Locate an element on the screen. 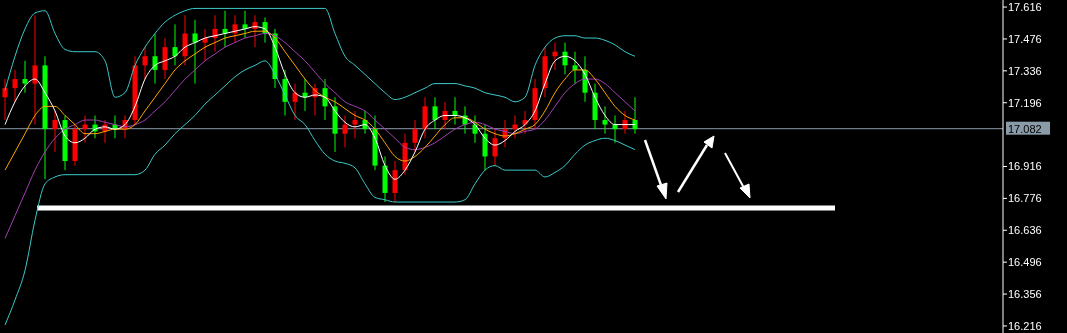 The height and width of the screenshot is (333, 1067). y-tick-label: 17.616 is located at coordinates (1025, 6).